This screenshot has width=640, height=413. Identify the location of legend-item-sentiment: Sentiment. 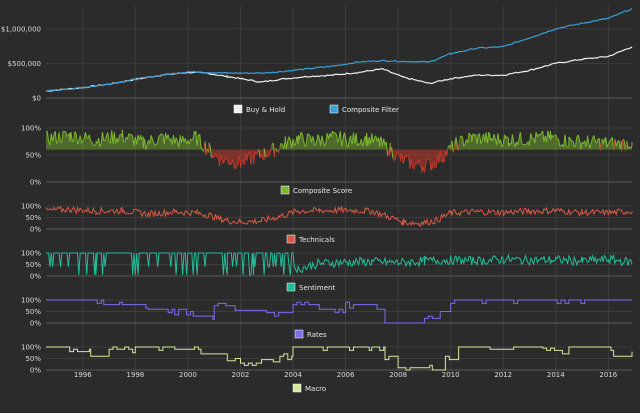
(310, 287).